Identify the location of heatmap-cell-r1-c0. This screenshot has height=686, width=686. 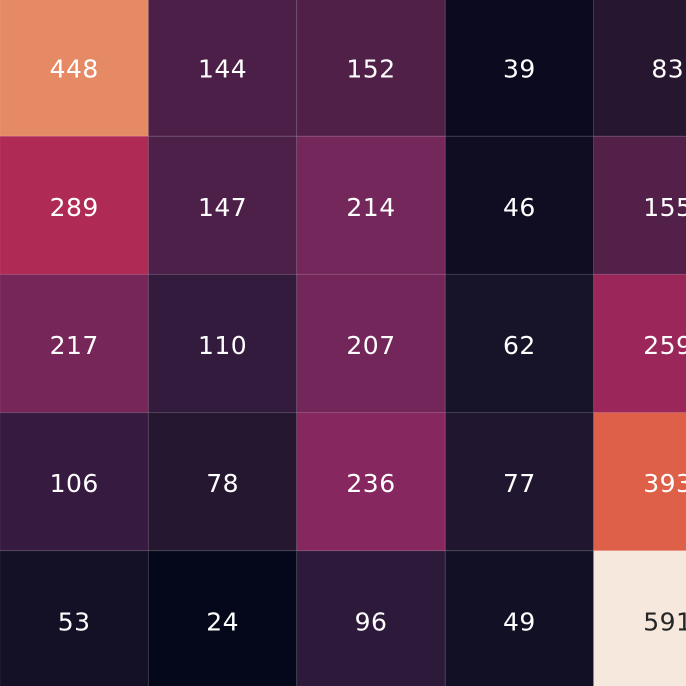
(74, 205).